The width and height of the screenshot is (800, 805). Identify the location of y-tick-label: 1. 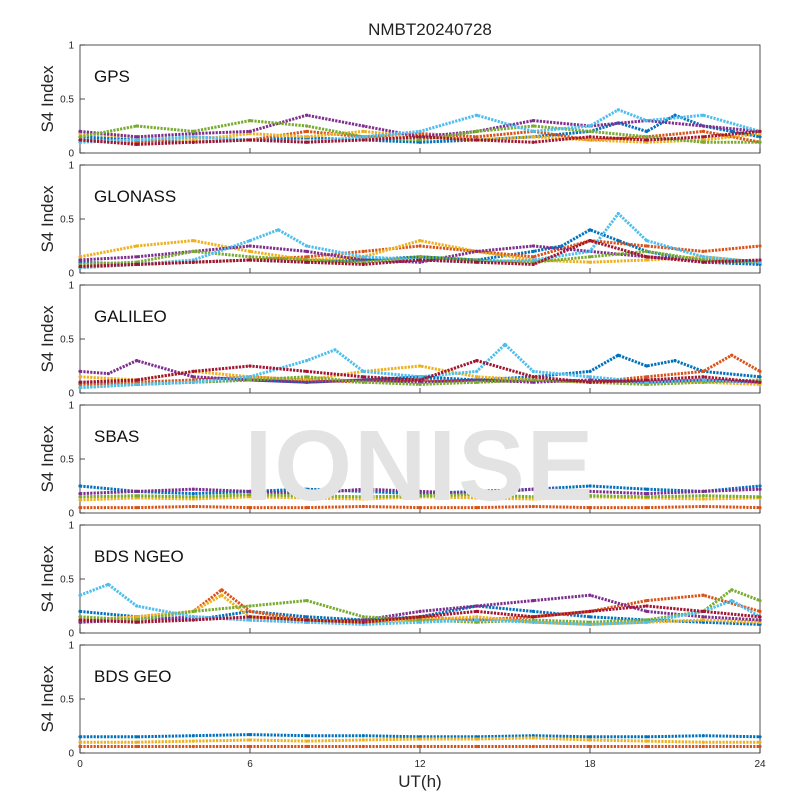
(71, 46).